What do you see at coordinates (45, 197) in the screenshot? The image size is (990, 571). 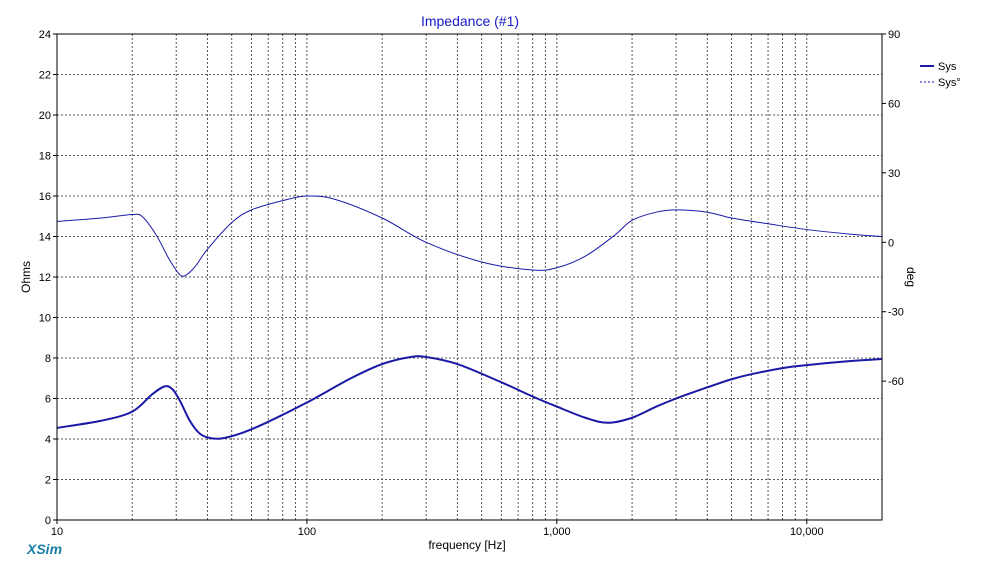 I see `y-tick-label: 16` at bounding box center [45, 197].